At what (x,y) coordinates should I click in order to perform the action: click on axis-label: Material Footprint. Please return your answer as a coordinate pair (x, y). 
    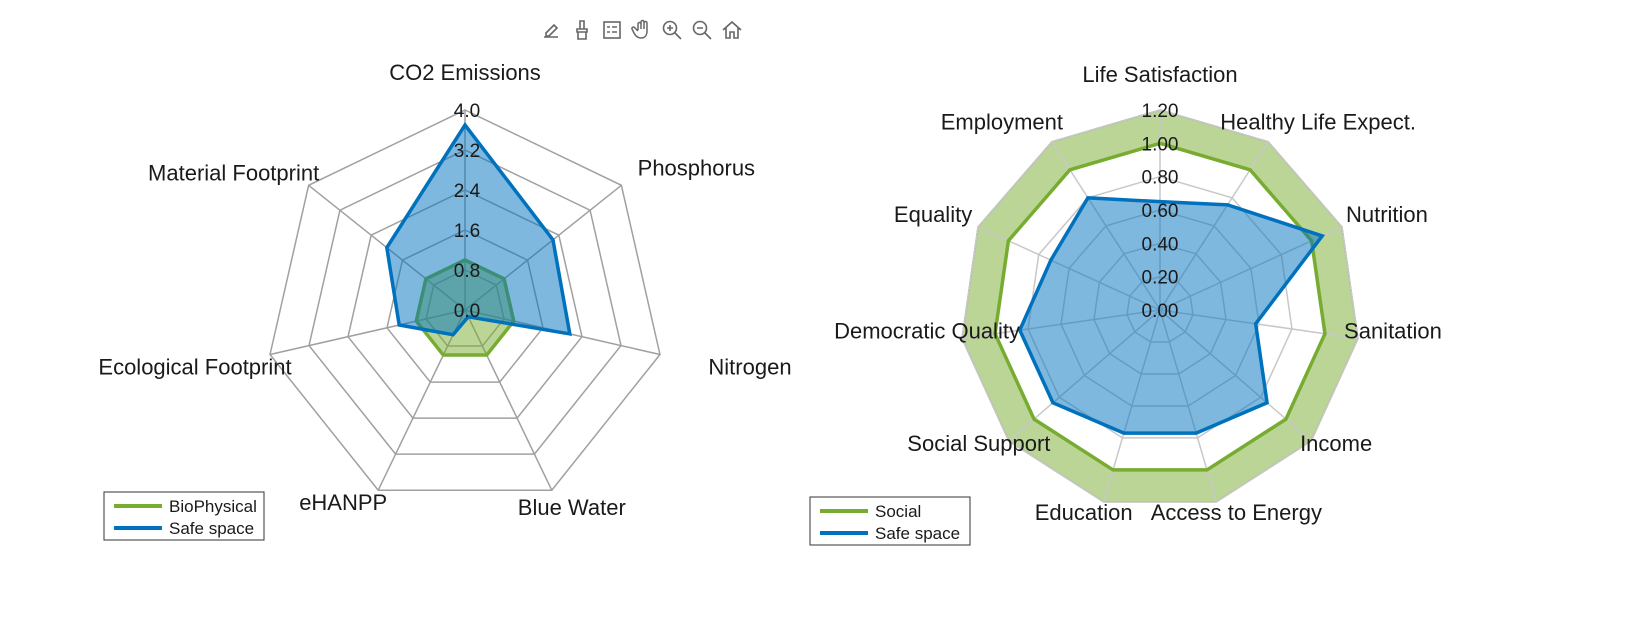
    Looking at the image, I should click on (233, 172).